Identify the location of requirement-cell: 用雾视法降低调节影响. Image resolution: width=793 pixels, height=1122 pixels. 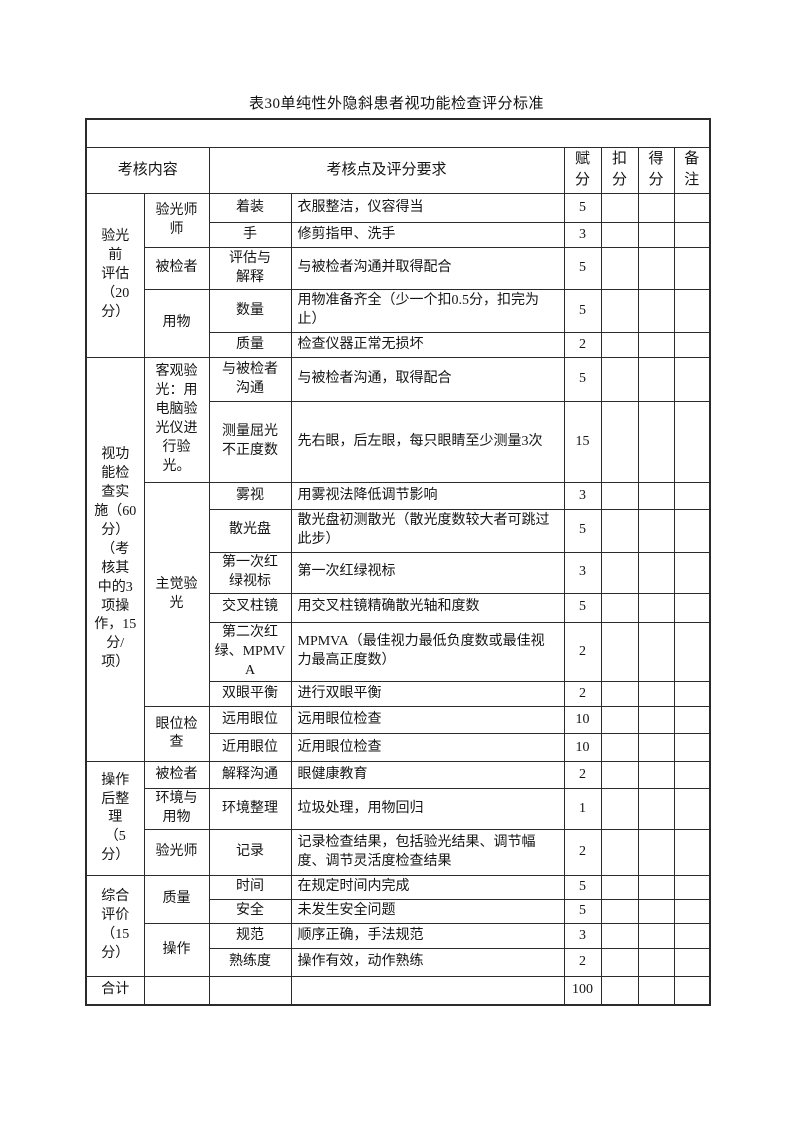
(427, 496).